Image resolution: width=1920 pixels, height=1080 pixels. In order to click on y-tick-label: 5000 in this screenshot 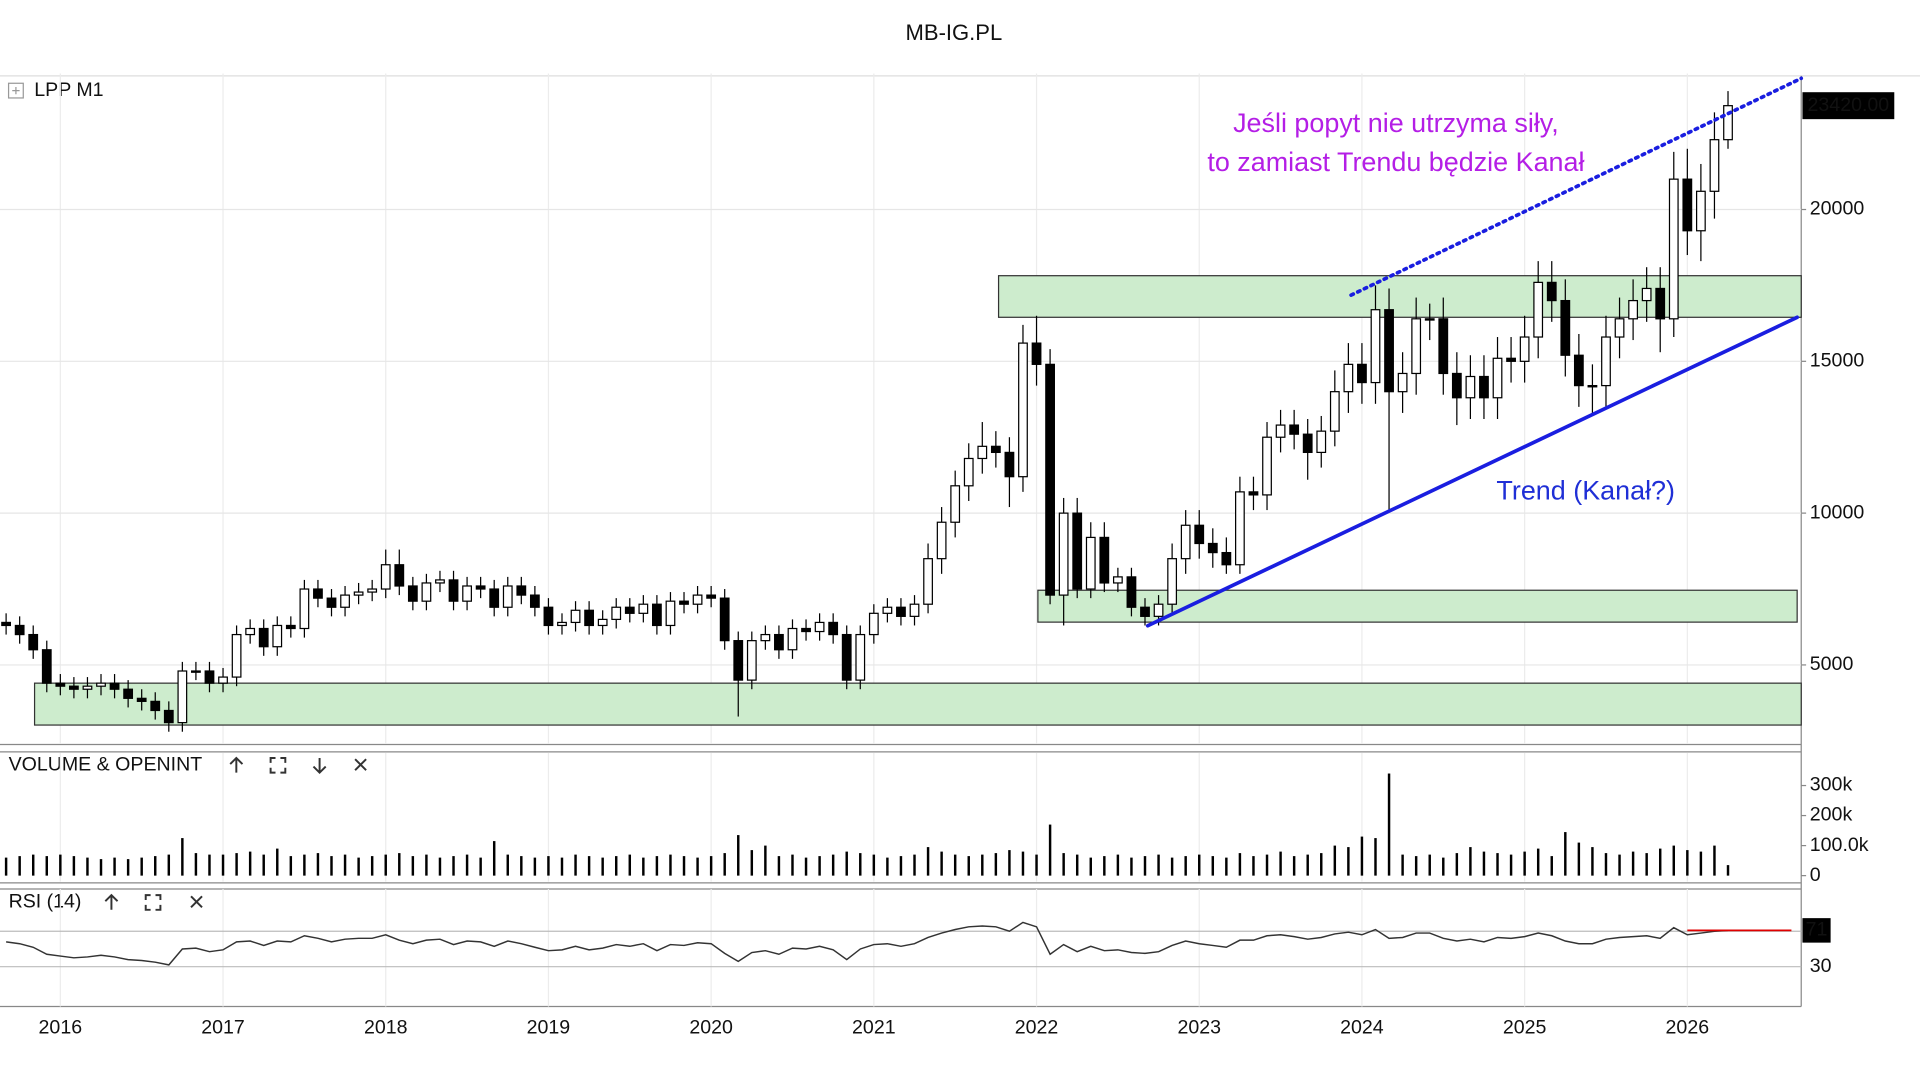, I will do `click(1832, 664)`.